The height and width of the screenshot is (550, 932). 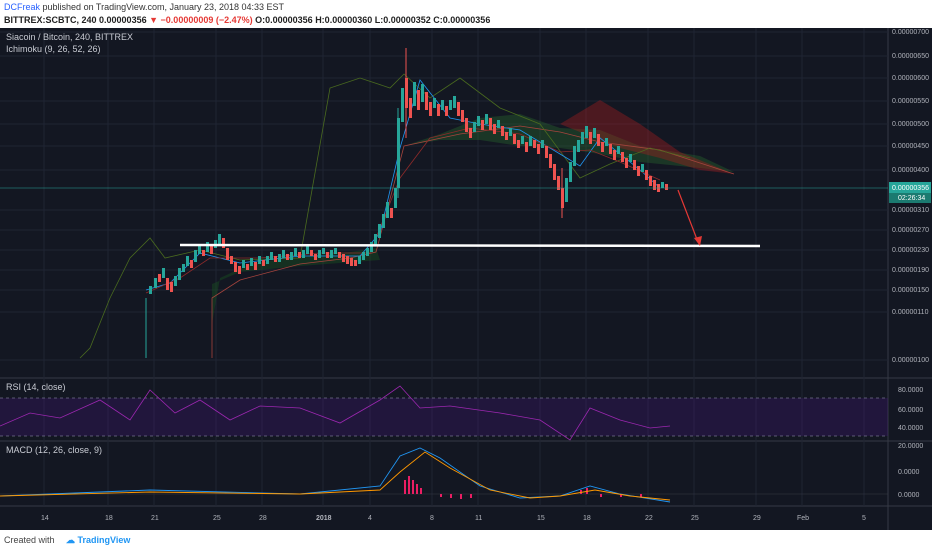 I want to click on time-tick: 2018, so click(x=324, y=518).